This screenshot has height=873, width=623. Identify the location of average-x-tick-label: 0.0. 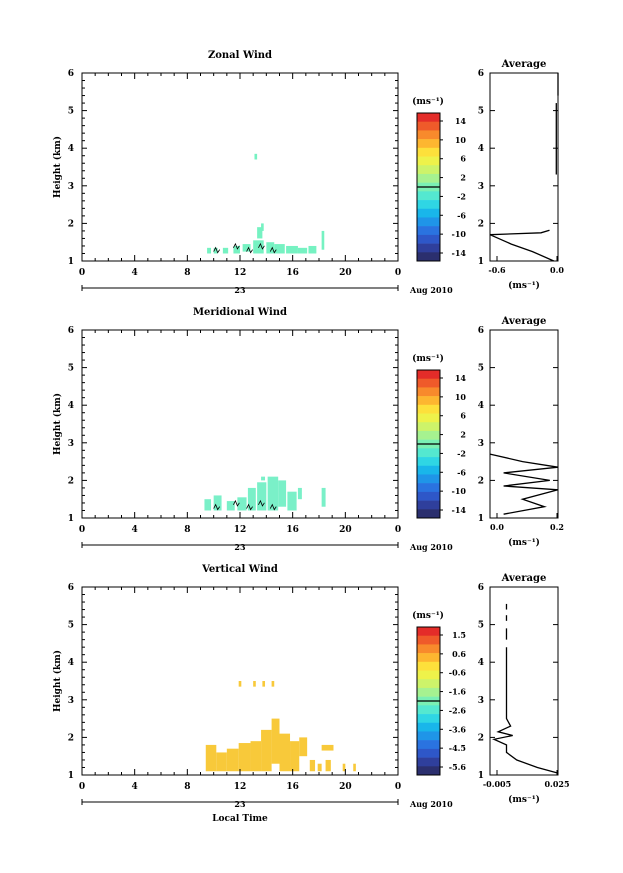
(557, 270).